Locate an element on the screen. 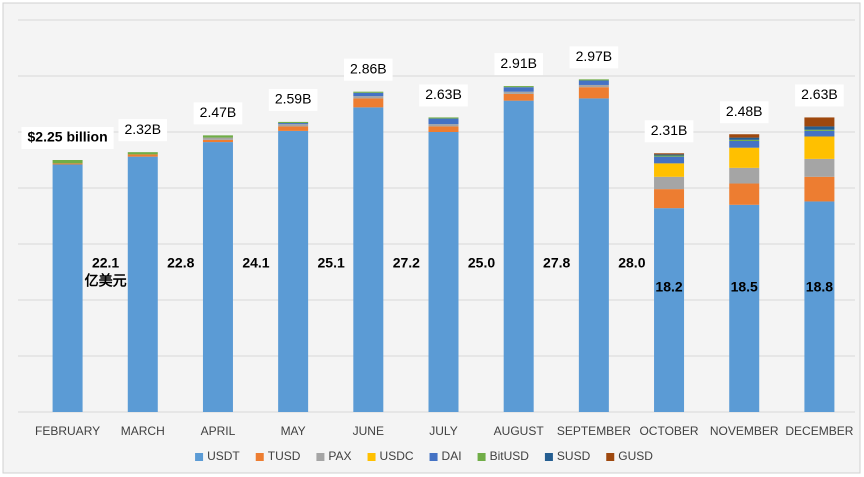  value-label: 27.2 is located at coordinates (406, 263).